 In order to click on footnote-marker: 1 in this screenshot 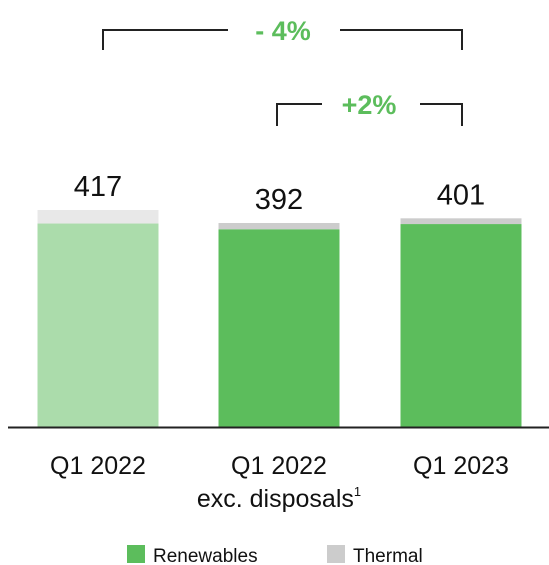, I will do `click(357, 491)`.